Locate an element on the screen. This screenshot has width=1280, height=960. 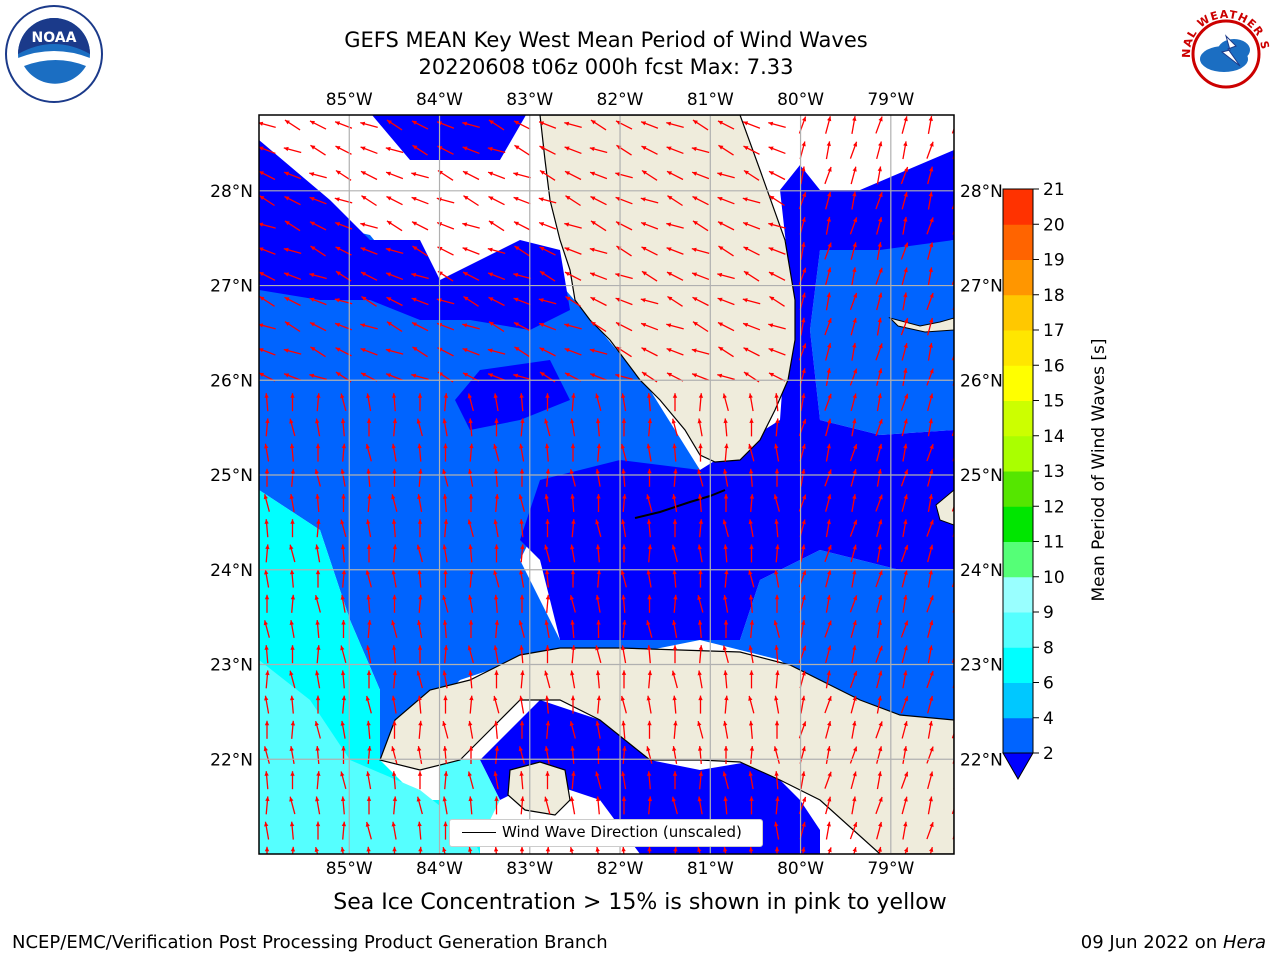
lat-tick-label: 26°N is located at coordinates (231, 381).